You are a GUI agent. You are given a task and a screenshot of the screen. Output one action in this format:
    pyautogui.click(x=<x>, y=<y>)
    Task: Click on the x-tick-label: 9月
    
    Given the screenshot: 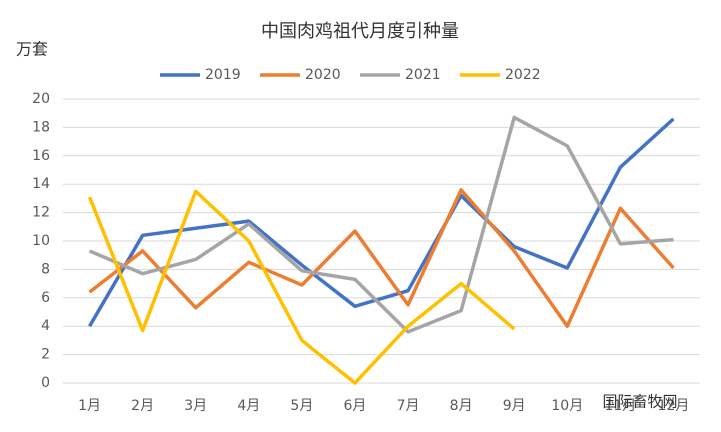 What is the action you would take?
    pyautogui.click(x=514, y=406)
    